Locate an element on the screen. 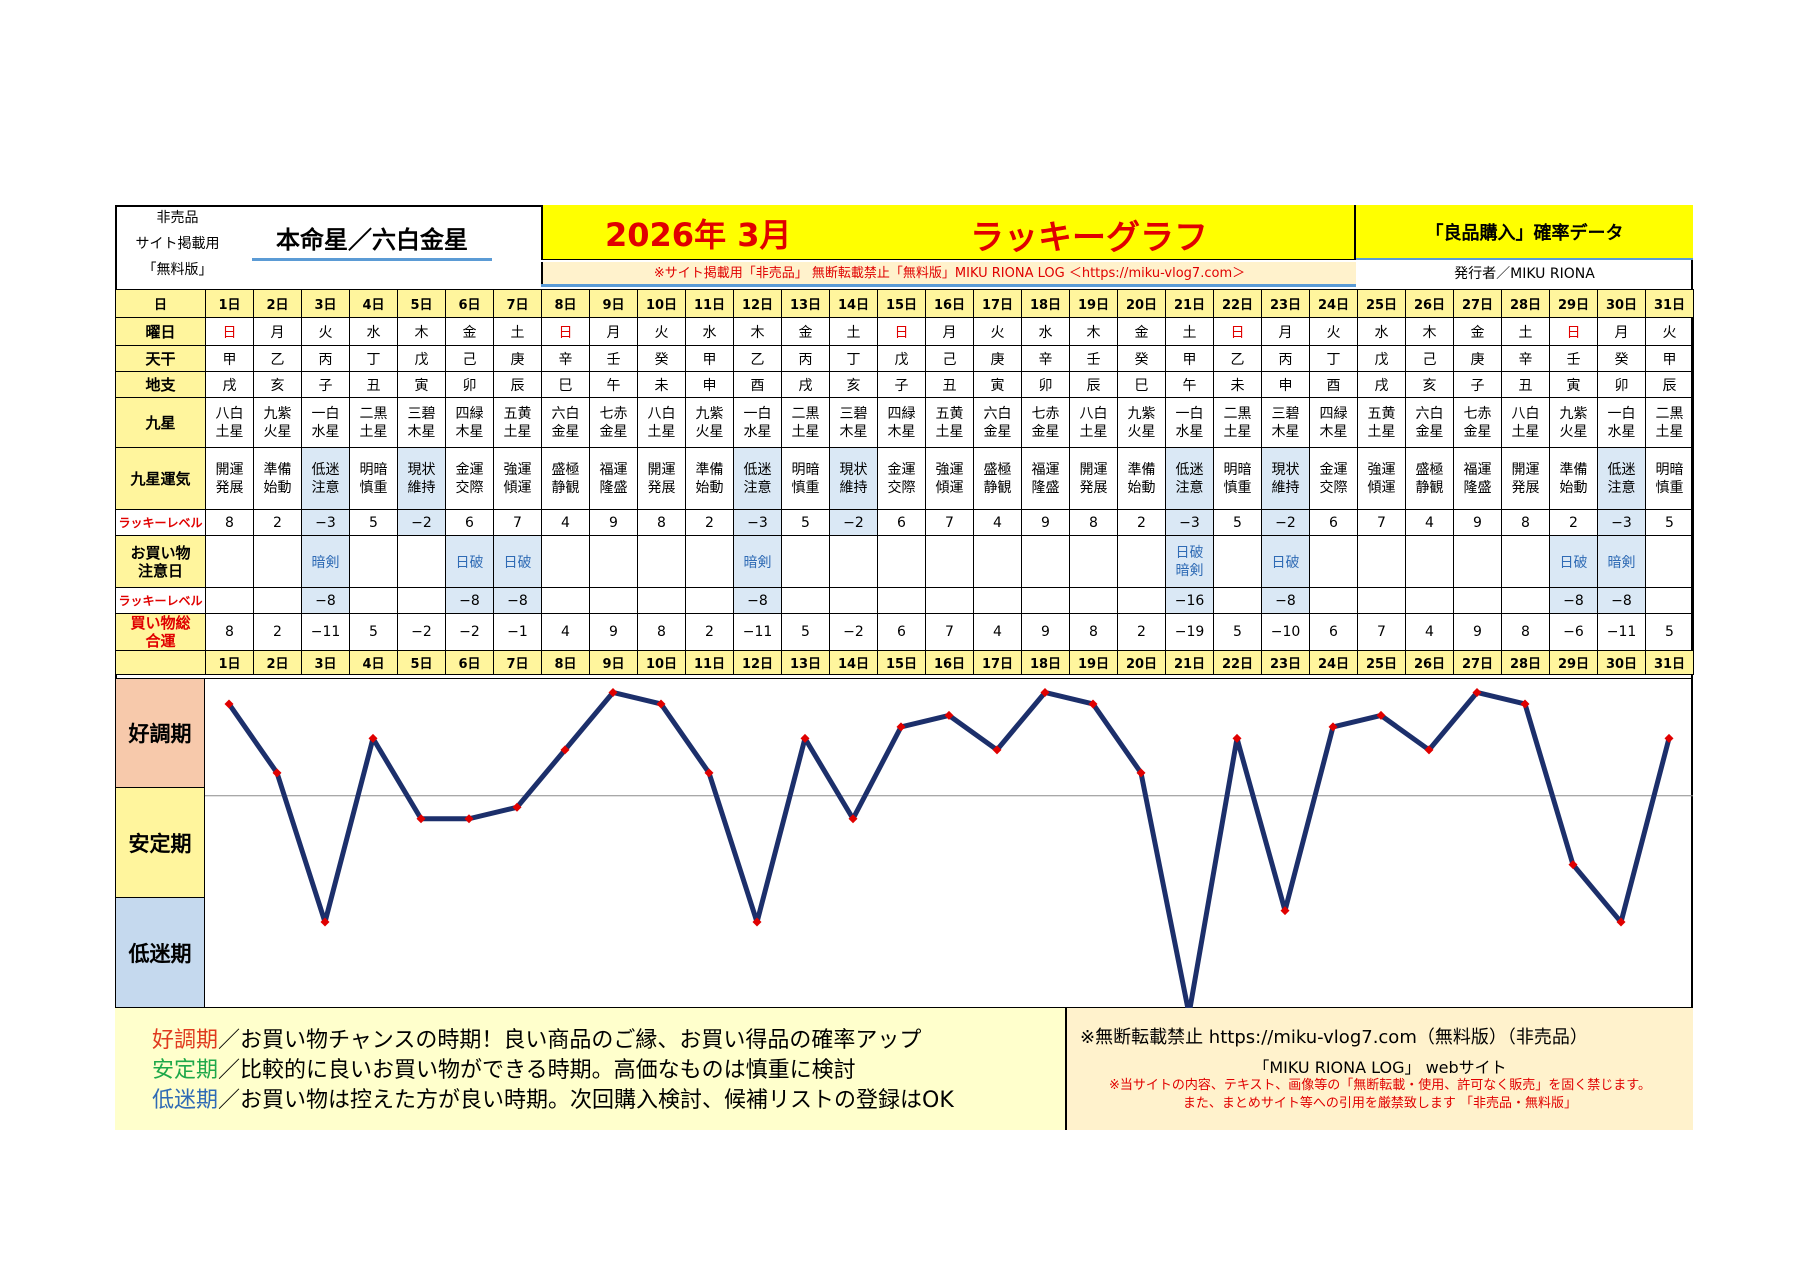  legend-stable: 安定期／比較的に良いお買い物ができる時期。高価なものは慎重に検討 is located at coordinates (504, 1068).